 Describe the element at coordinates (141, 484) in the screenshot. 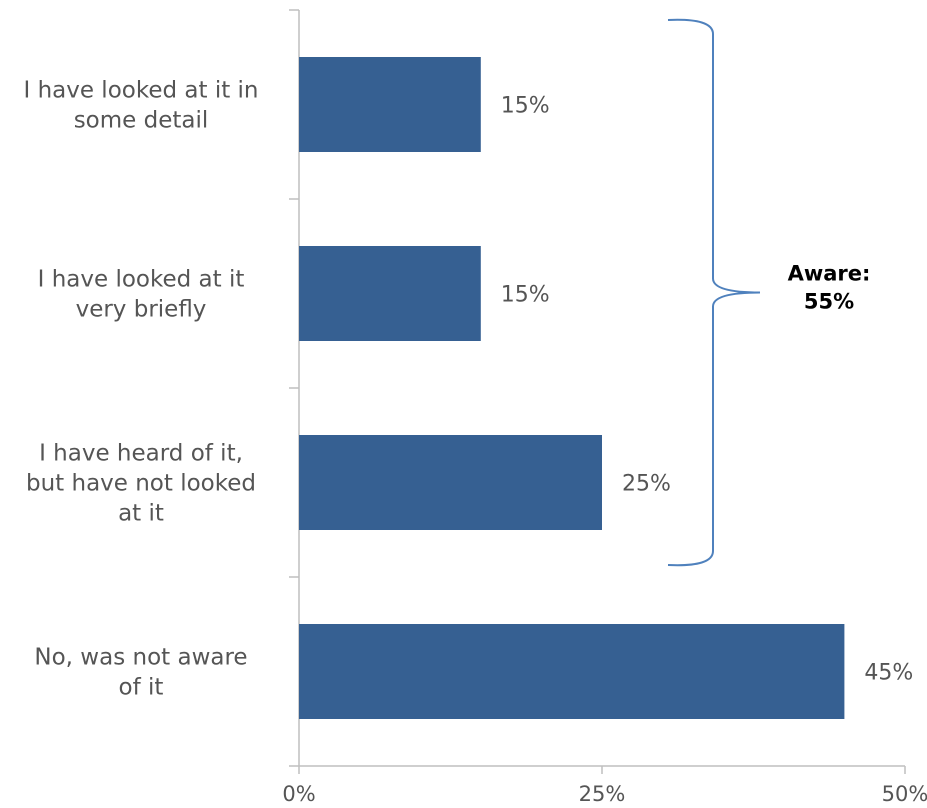

I see `category-label: but have not looked` at that location.